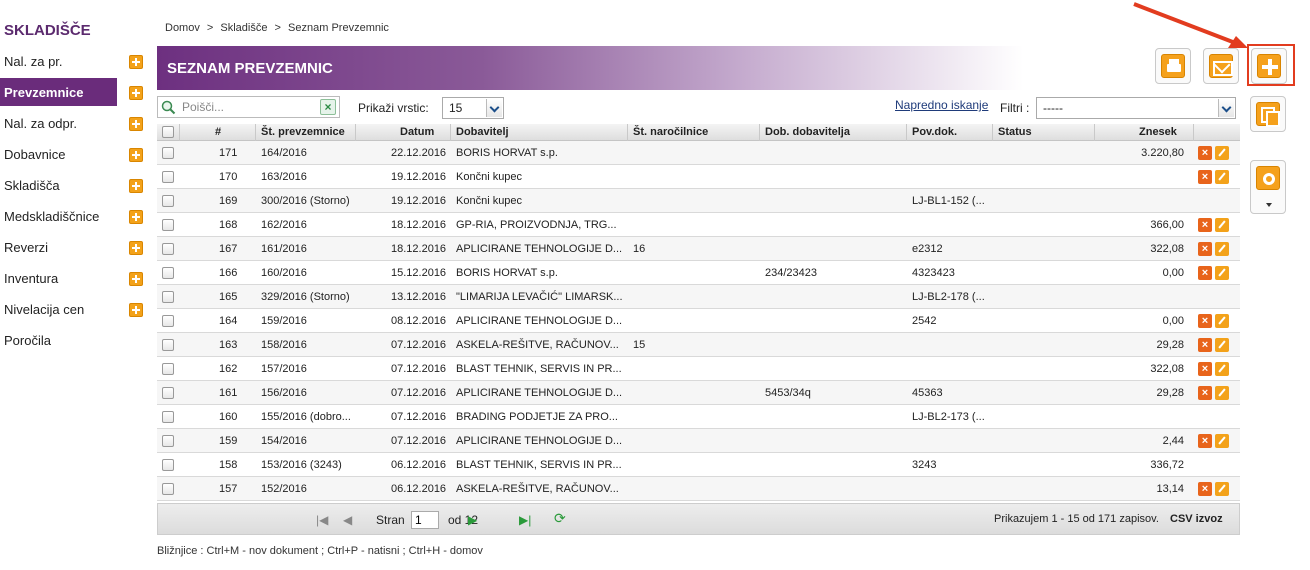  What do you see at coordinates (1158, 132) in the screenshot?
I see `column-header-amount: Znesek` at bounding box center [1158, 132].